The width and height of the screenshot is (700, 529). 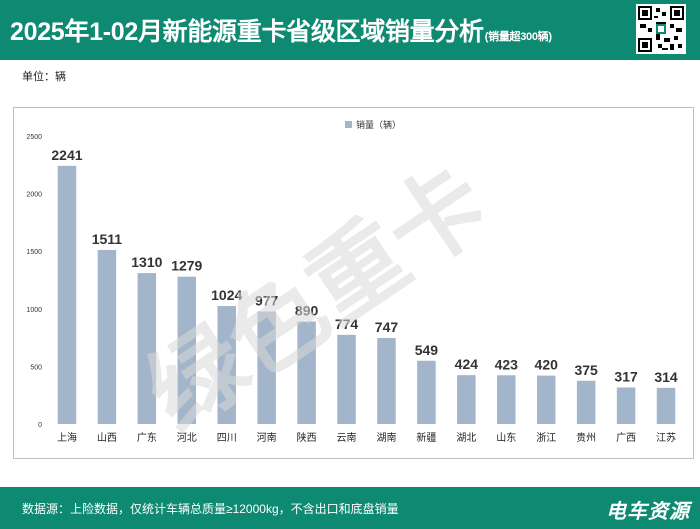 What do you see at coordinates (626, 376) in the screenshot?
I see `data-label: 317` at bounding box center [626, 376].